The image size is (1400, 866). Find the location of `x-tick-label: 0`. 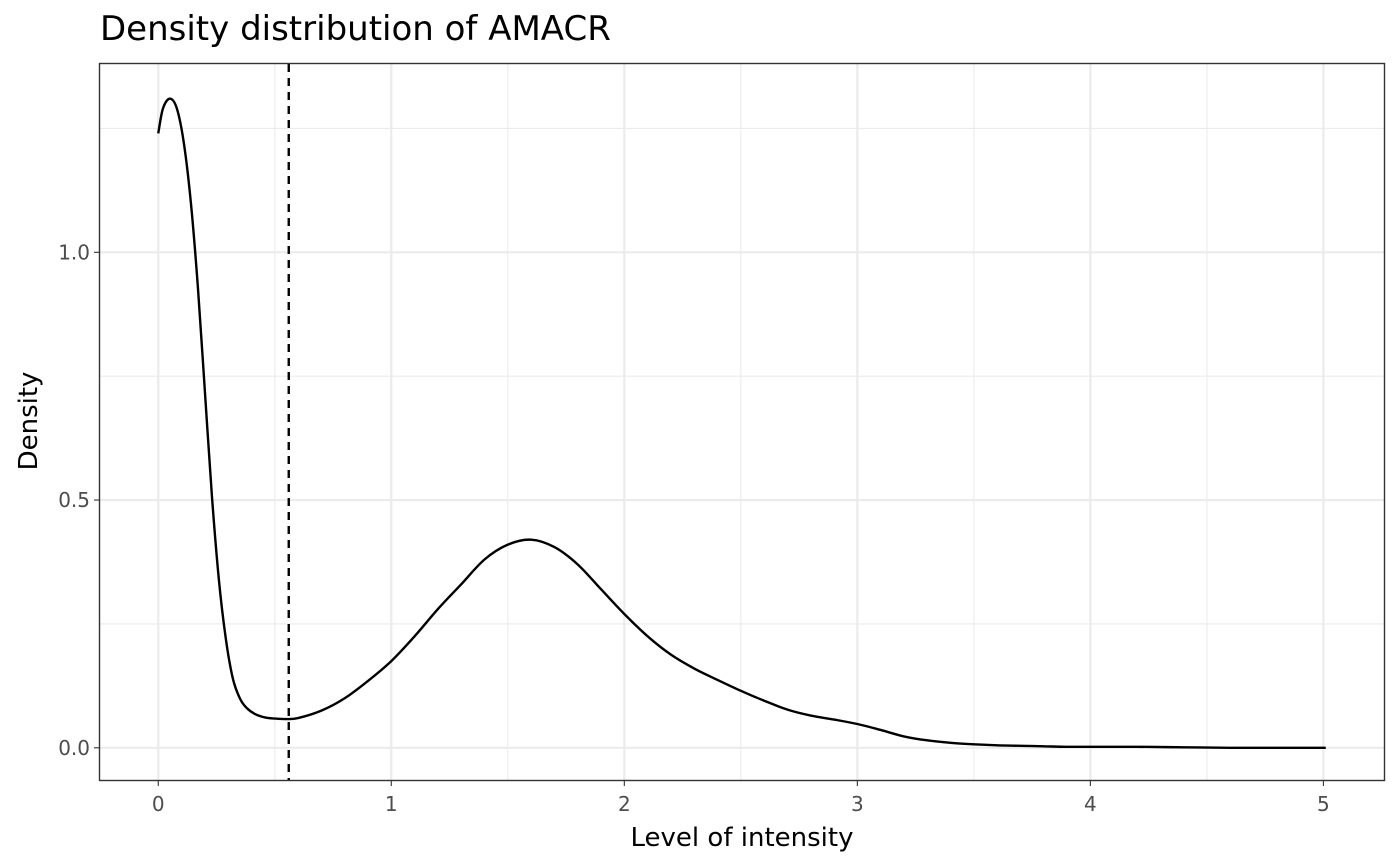

x-tick-label: 0 is located at coordinates (158, 804).